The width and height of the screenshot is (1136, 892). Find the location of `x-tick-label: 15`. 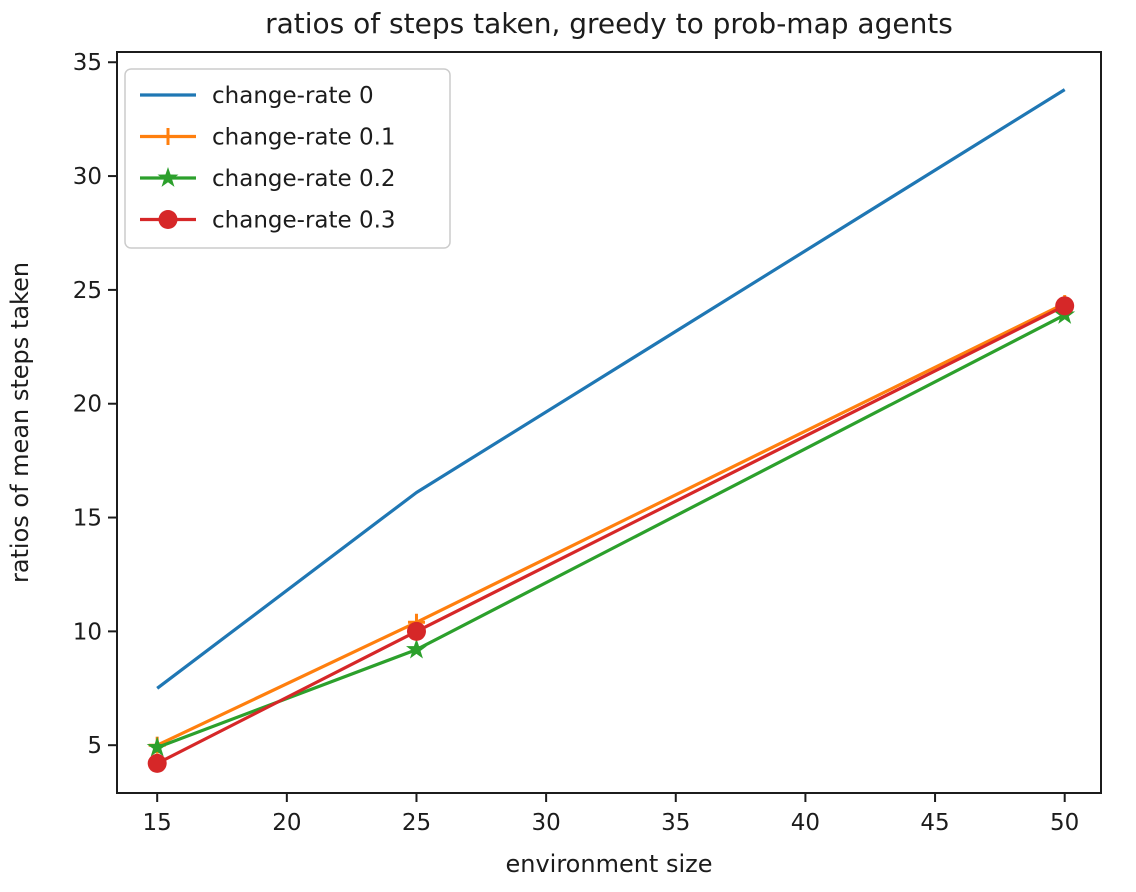

x-tick-label: 15 is located at coordinates (157, 823).